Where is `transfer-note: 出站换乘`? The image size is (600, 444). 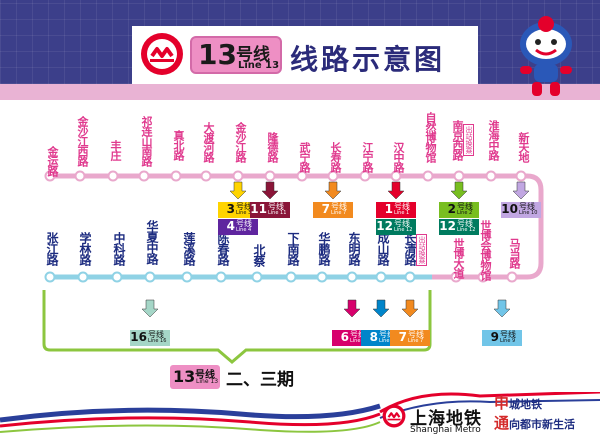
transfer-note: 出站换乘 is located at coordinates (421, 250).